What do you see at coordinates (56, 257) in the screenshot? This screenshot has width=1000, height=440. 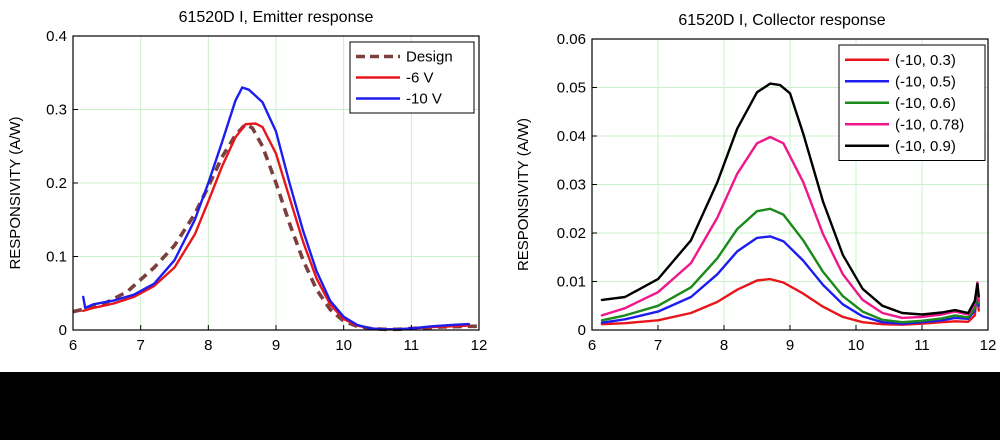 I see `y-tick-label: 0.1` at bounding box center [56, 257].